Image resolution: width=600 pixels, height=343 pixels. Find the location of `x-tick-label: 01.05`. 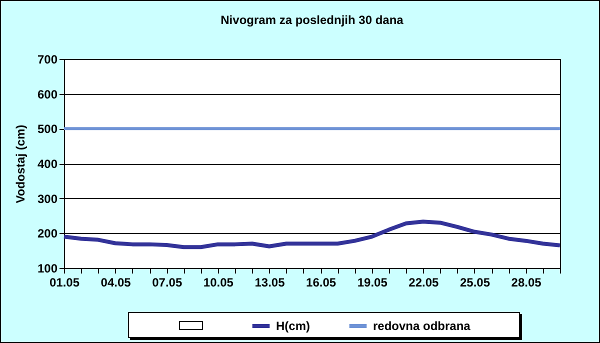

x-tick-label: 01.05 is located at coordinates (64, 283).